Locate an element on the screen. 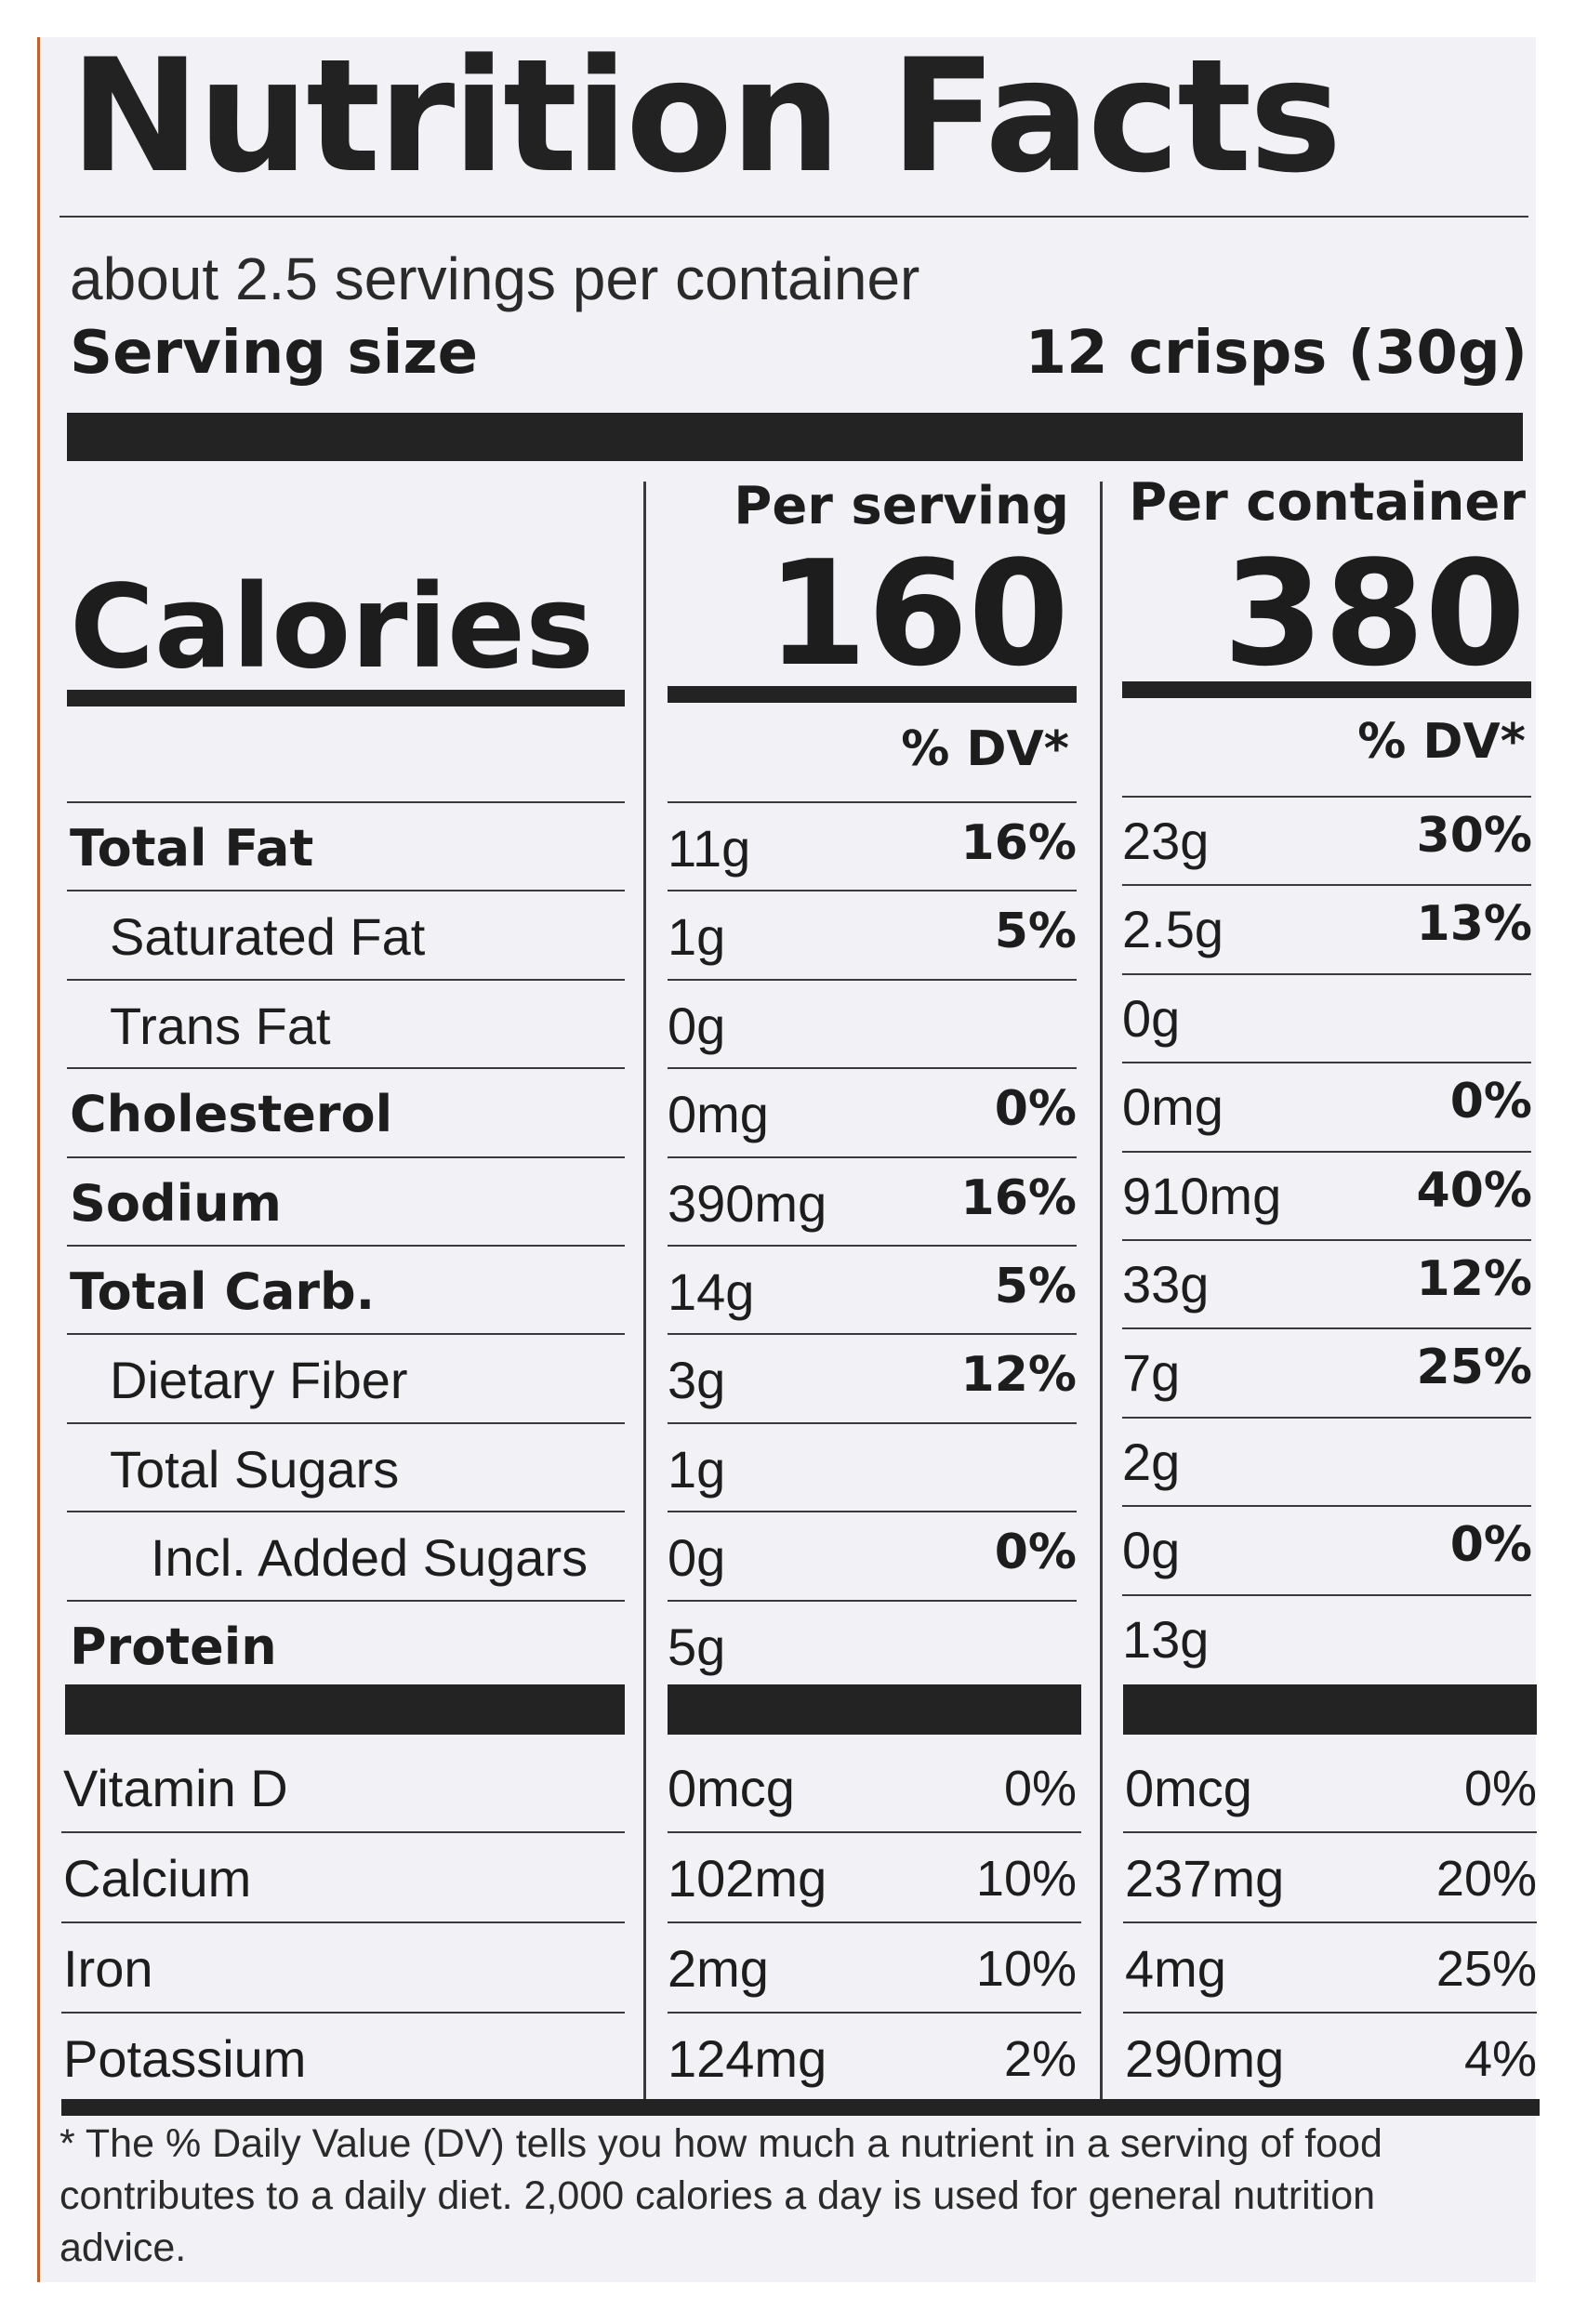 This screenshot has width=1574, height=2324. vitamin-bar-serving is located at coordinates (874, 1709).